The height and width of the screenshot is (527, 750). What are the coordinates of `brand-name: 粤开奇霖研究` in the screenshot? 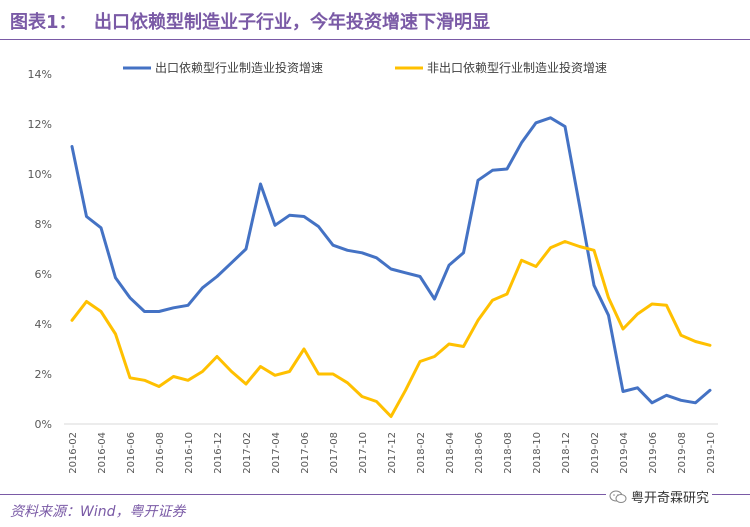 It's located at (669, 498).